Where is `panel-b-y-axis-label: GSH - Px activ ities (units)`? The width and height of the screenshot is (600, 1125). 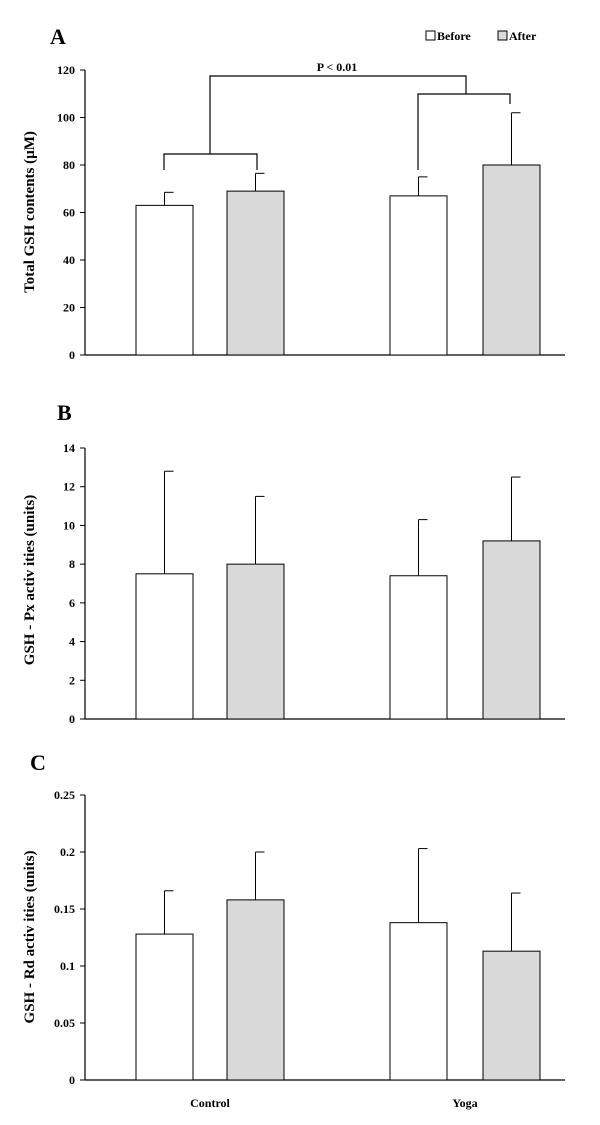 panel-b-y-axis-label: GSH - Px activ ities (units) is located at coordinates (30, 580).